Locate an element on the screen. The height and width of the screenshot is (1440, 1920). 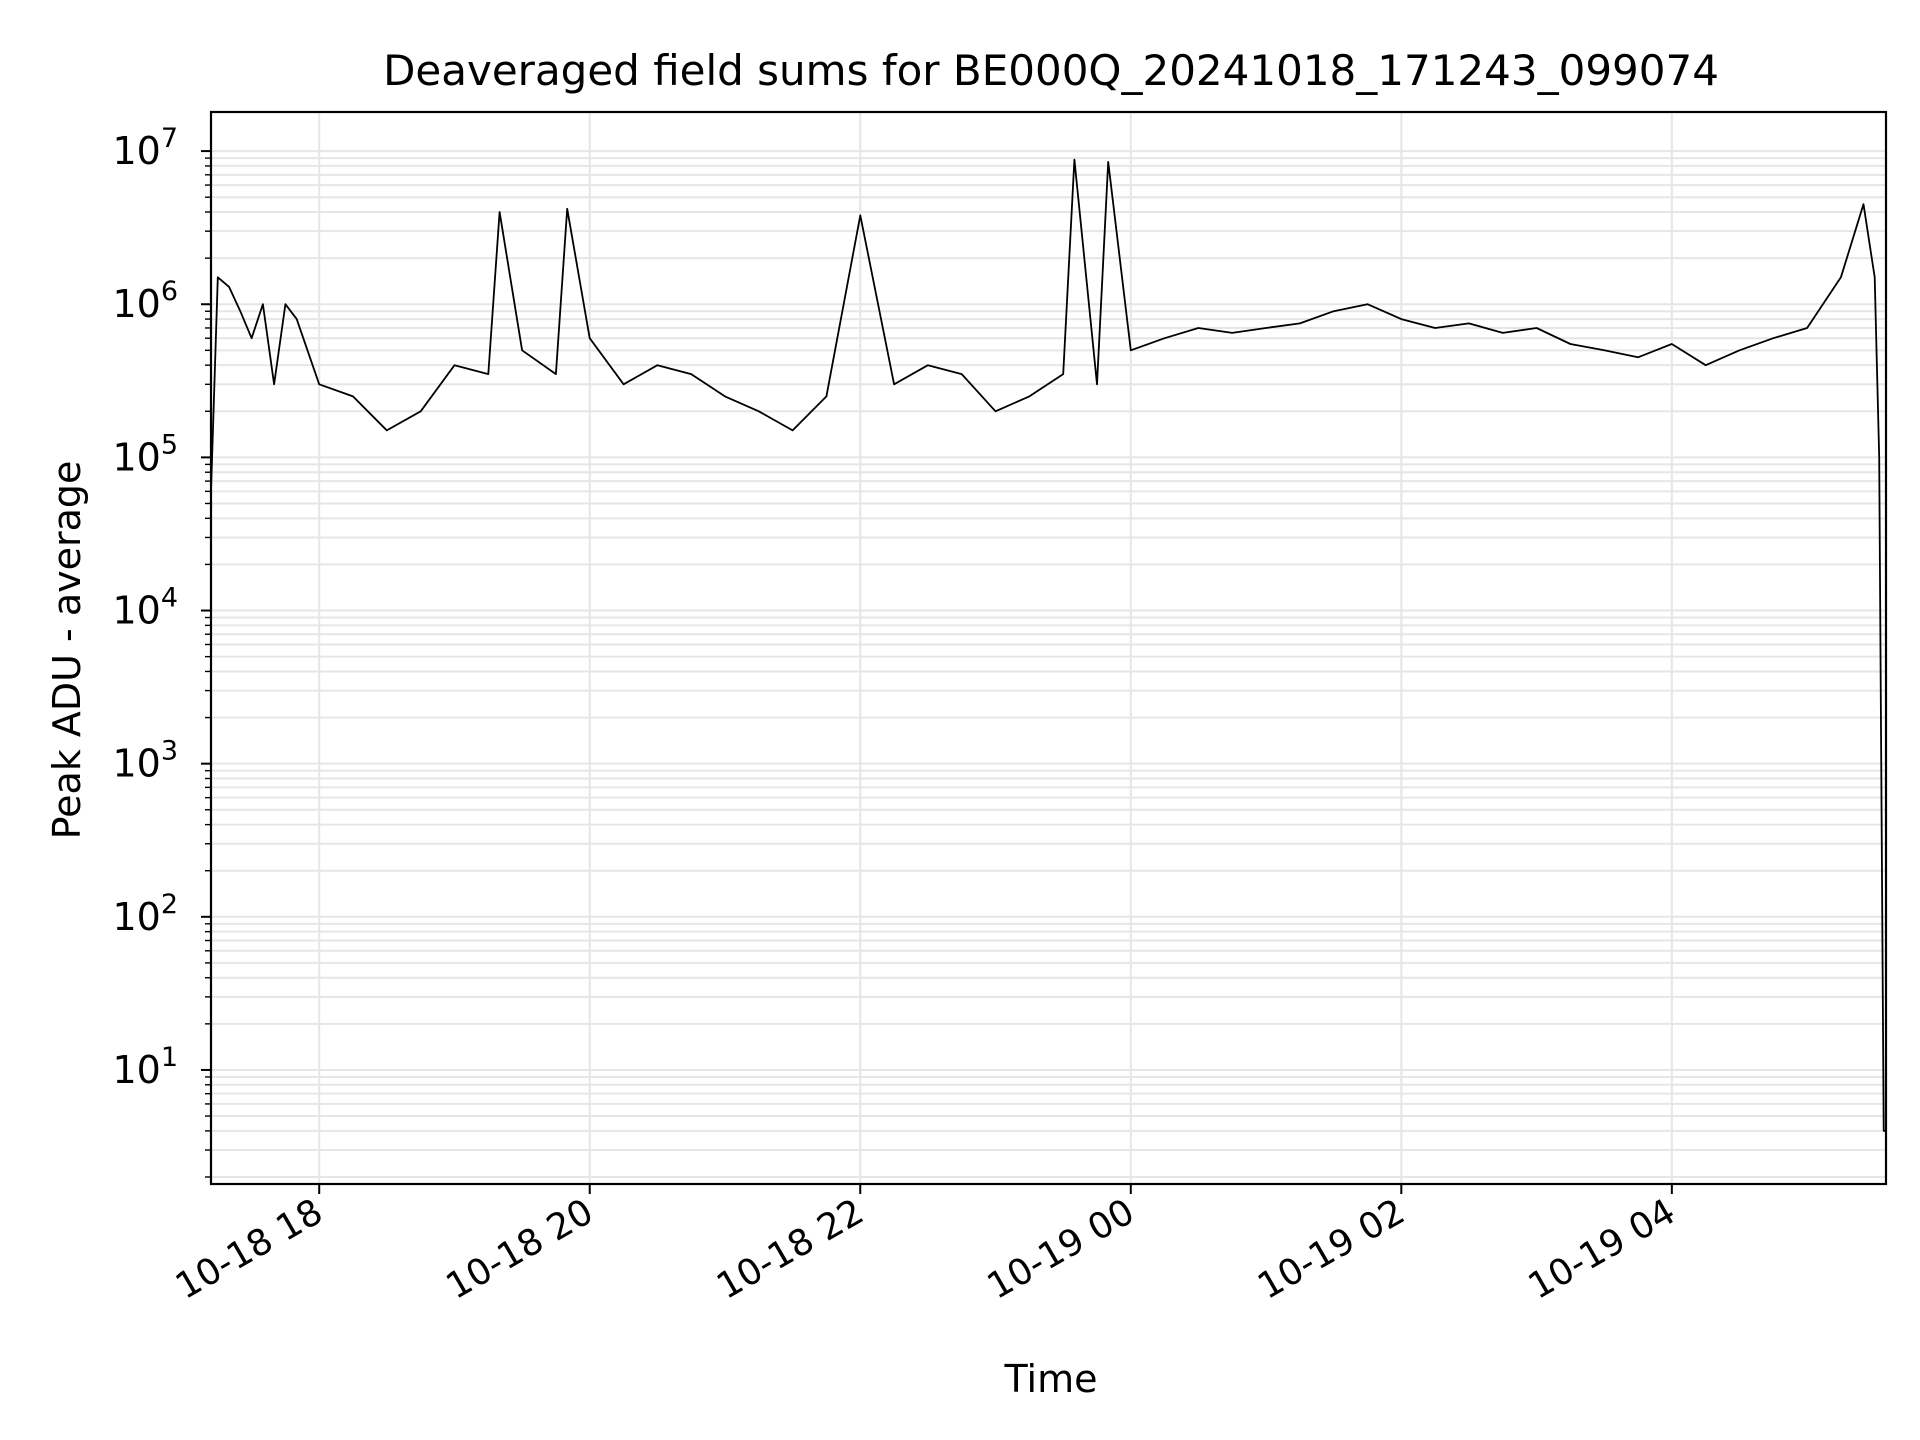
y-tick-label: 104 is located at coordinates (145, 608).